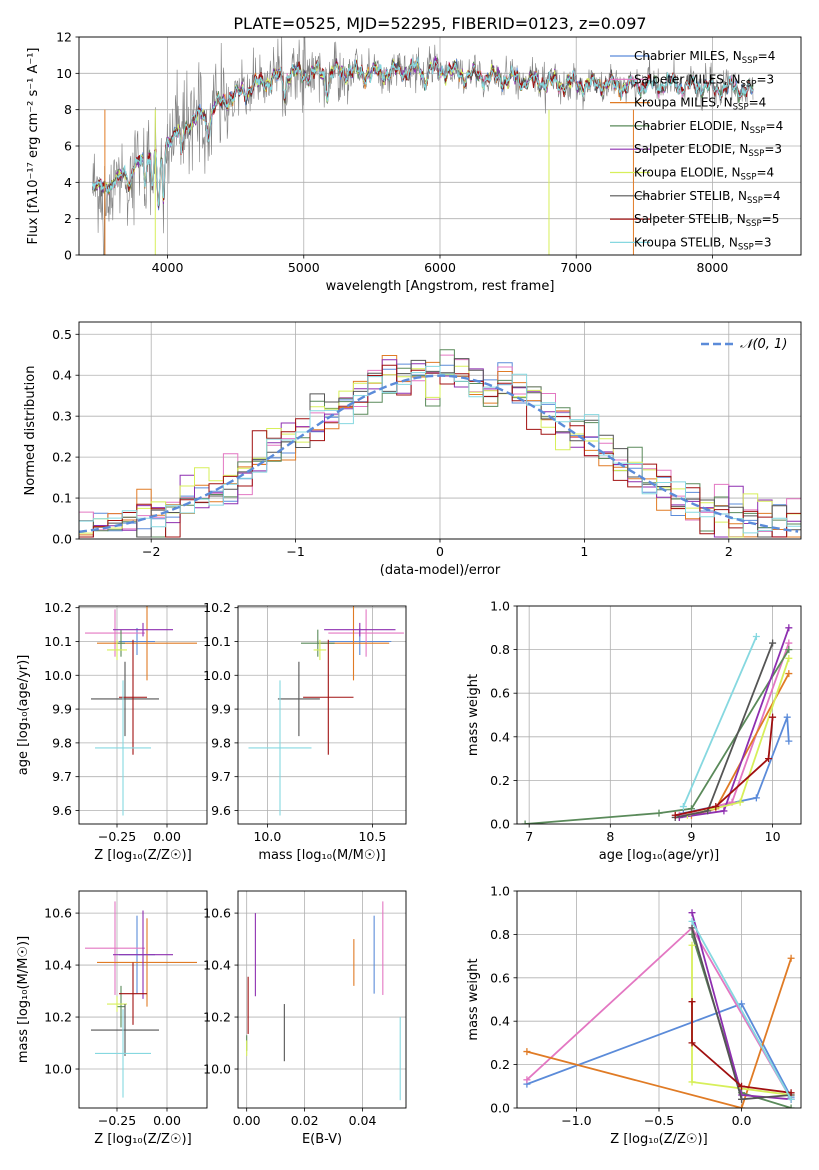 Image resolution: width=819 pixels, height=1170 pixels. I want to click on y-tick-label: 9.8, so click(62, 742).